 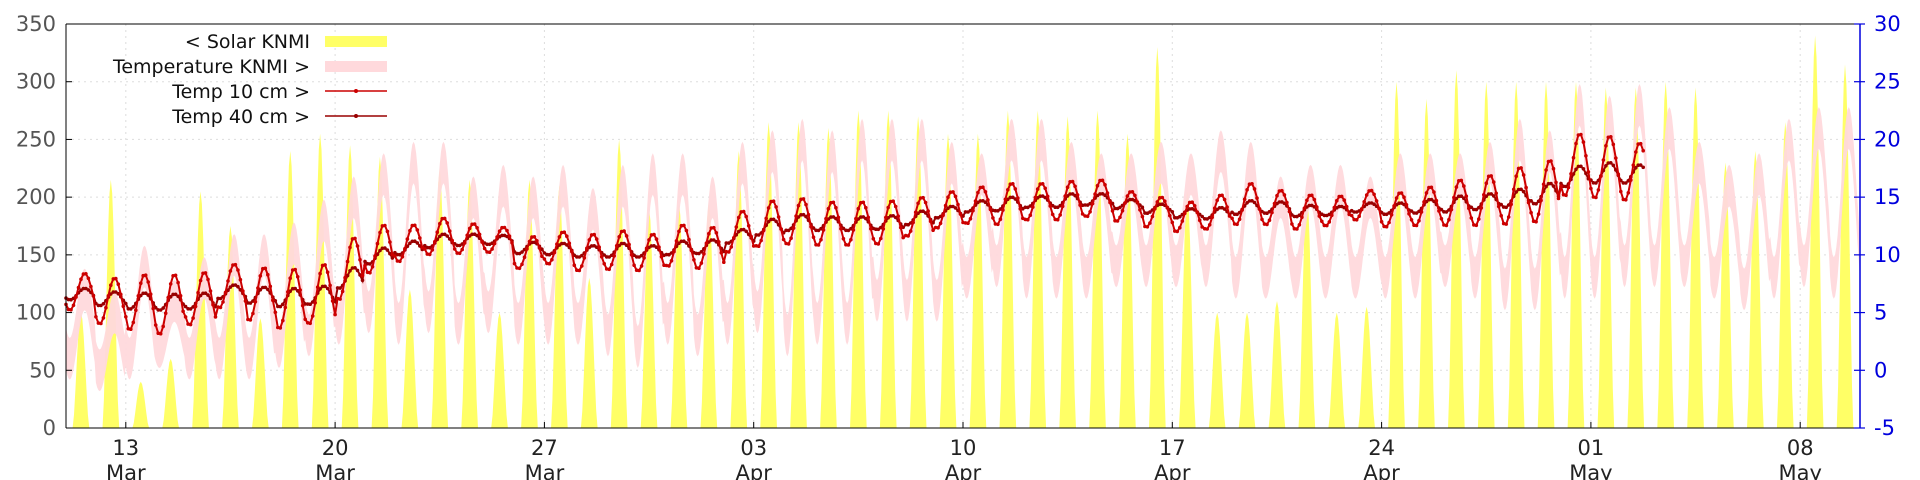 What do you see at coordinates (1591, 448) in the screenshot?
I see `x-tick-label-day: 01` at bounding box center [1591, 448].